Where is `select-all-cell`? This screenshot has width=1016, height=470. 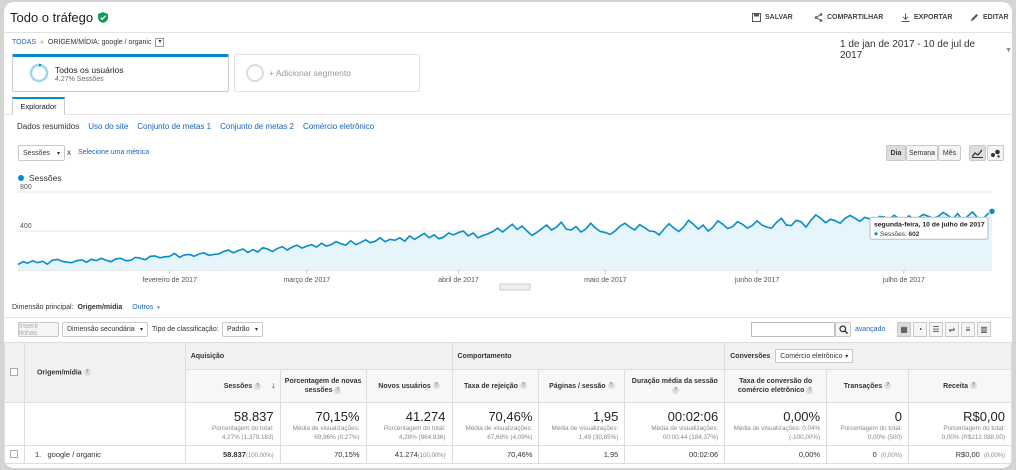
select-all-cell is located at coordinates (14, 372).